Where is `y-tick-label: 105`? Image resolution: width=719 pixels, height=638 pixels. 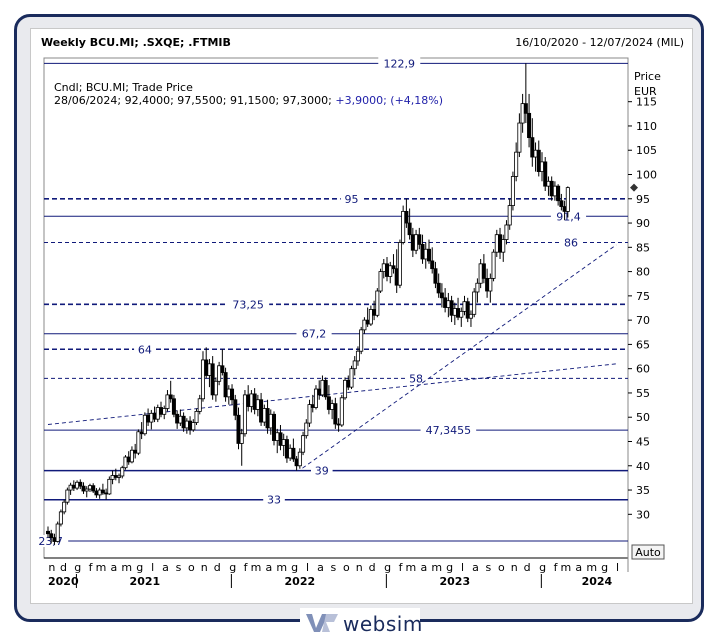
y-tick-label: 105 is located at coordinates (646, 150).